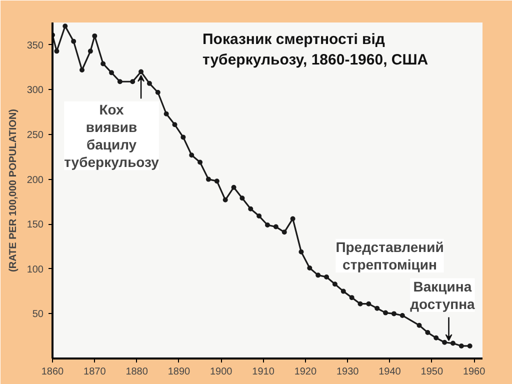 The height and width of the screenshot is (384, 512). What do you see at coordinates (35, 270) in the screenshot?
I see `y-tick-label: 100` at bounding box center [35, 270].